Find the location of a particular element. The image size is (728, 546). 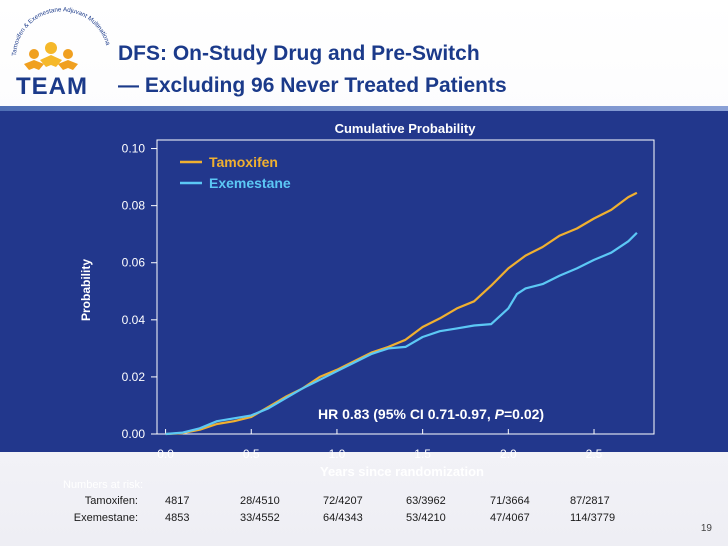

y-tick-label: 0.00 is located at coordinates (134, 434).